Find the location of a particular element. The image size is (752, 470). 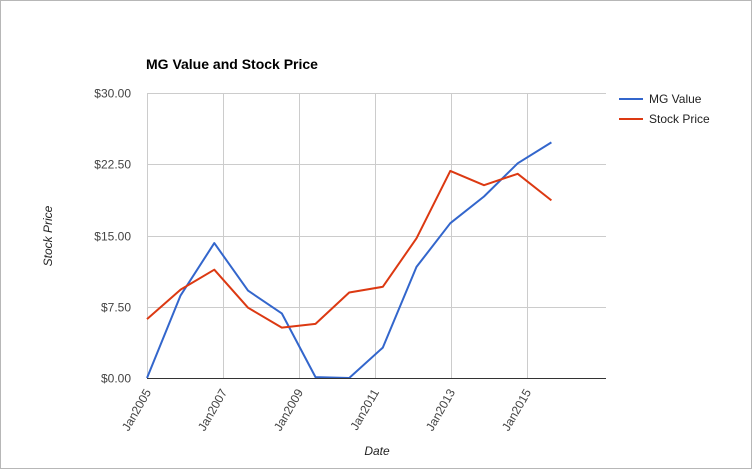

x-tick-label: Jan2009 is located at coordinates (288, 409).